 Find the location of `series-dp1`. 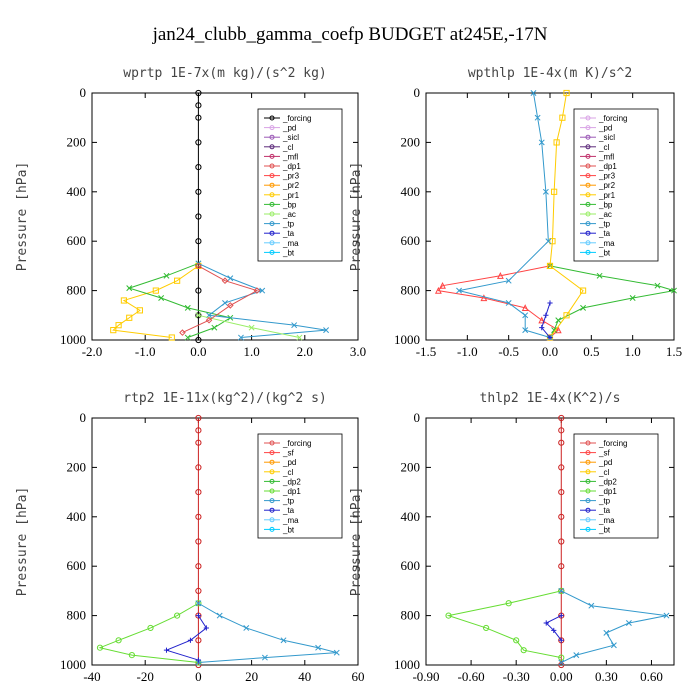

series-dp1 is located at coordinates (505, 624).